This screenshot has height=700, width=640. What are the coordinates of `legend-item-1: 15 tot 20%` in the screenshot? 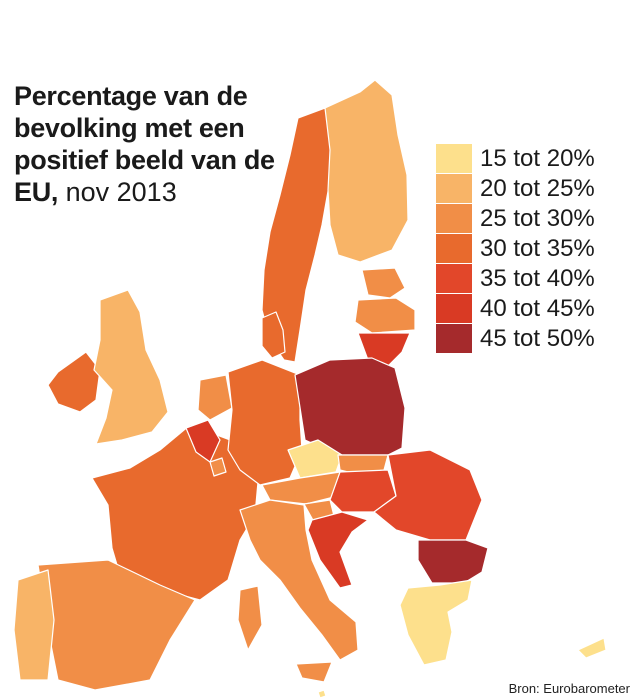 It's located at (515, 158).